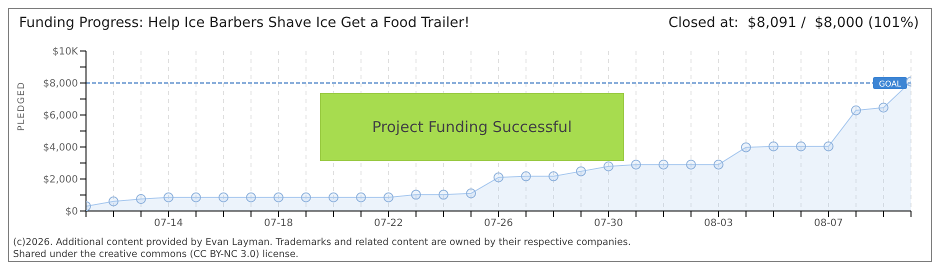 This screenshot has height=270, width=940. I want to click on y-tick-label: $0, so click(71, 212).